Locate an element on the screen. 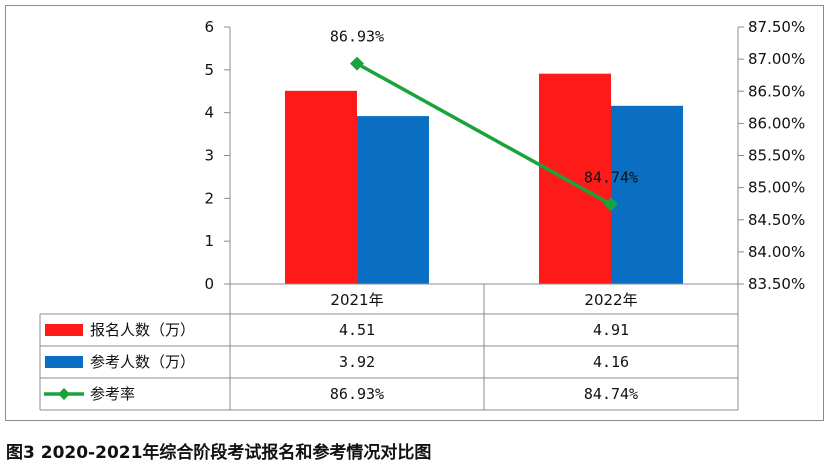 The image size is (831, 469). y-right-tick-label: 86.00% is located at coordinates (776, 123).